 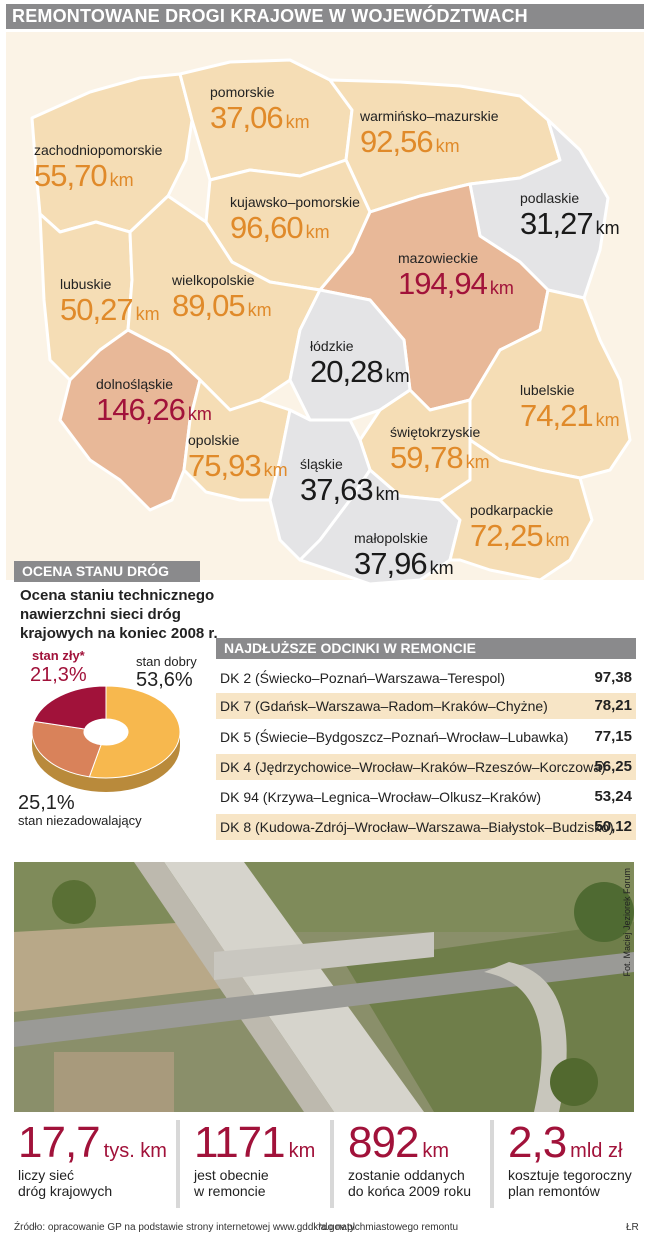 I want to click on stat-in-repair: 1171 km jest obecnie w remoncie, so click(x=254, y=1159).